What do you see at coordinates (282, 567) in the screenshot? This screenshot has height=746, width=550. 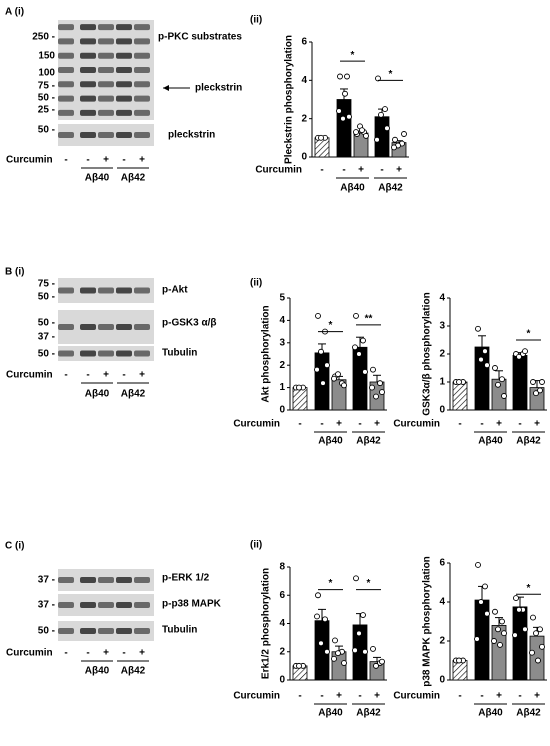 I see `y-tick-label: 8` at bounding box center [282, 567].